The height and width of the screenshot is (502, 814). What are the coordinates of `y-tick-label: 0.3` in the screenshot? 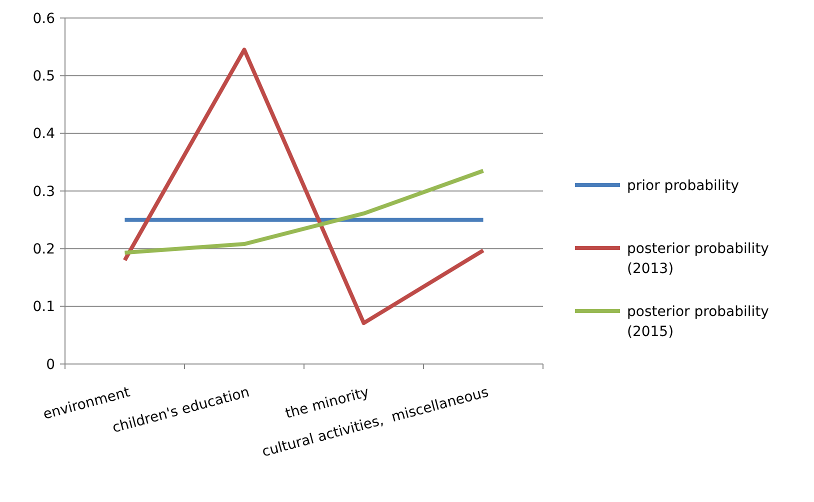 It's located at (43, 192).